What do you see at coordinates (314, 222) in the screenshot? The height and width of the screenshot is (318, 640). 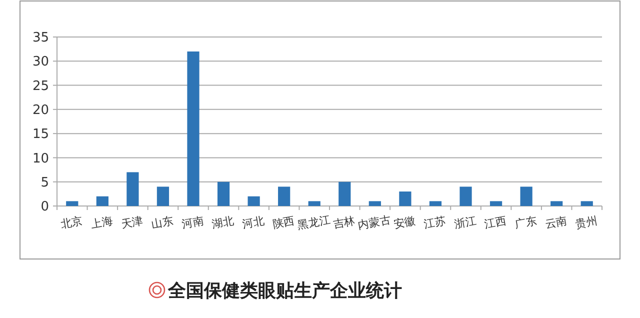 I see `x-tick-label: 黑龙江` at bounding box center [314, 222].